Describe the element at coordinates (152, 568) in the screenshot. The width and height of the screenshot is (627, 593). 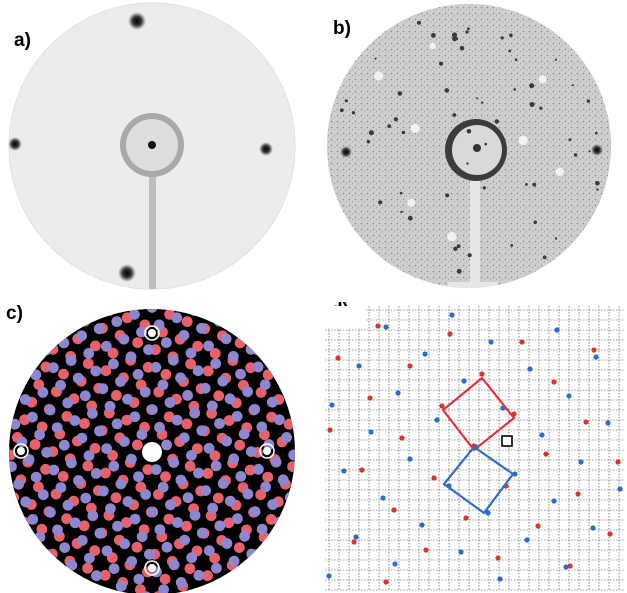
I see `substrate-spot-ring` at that location.